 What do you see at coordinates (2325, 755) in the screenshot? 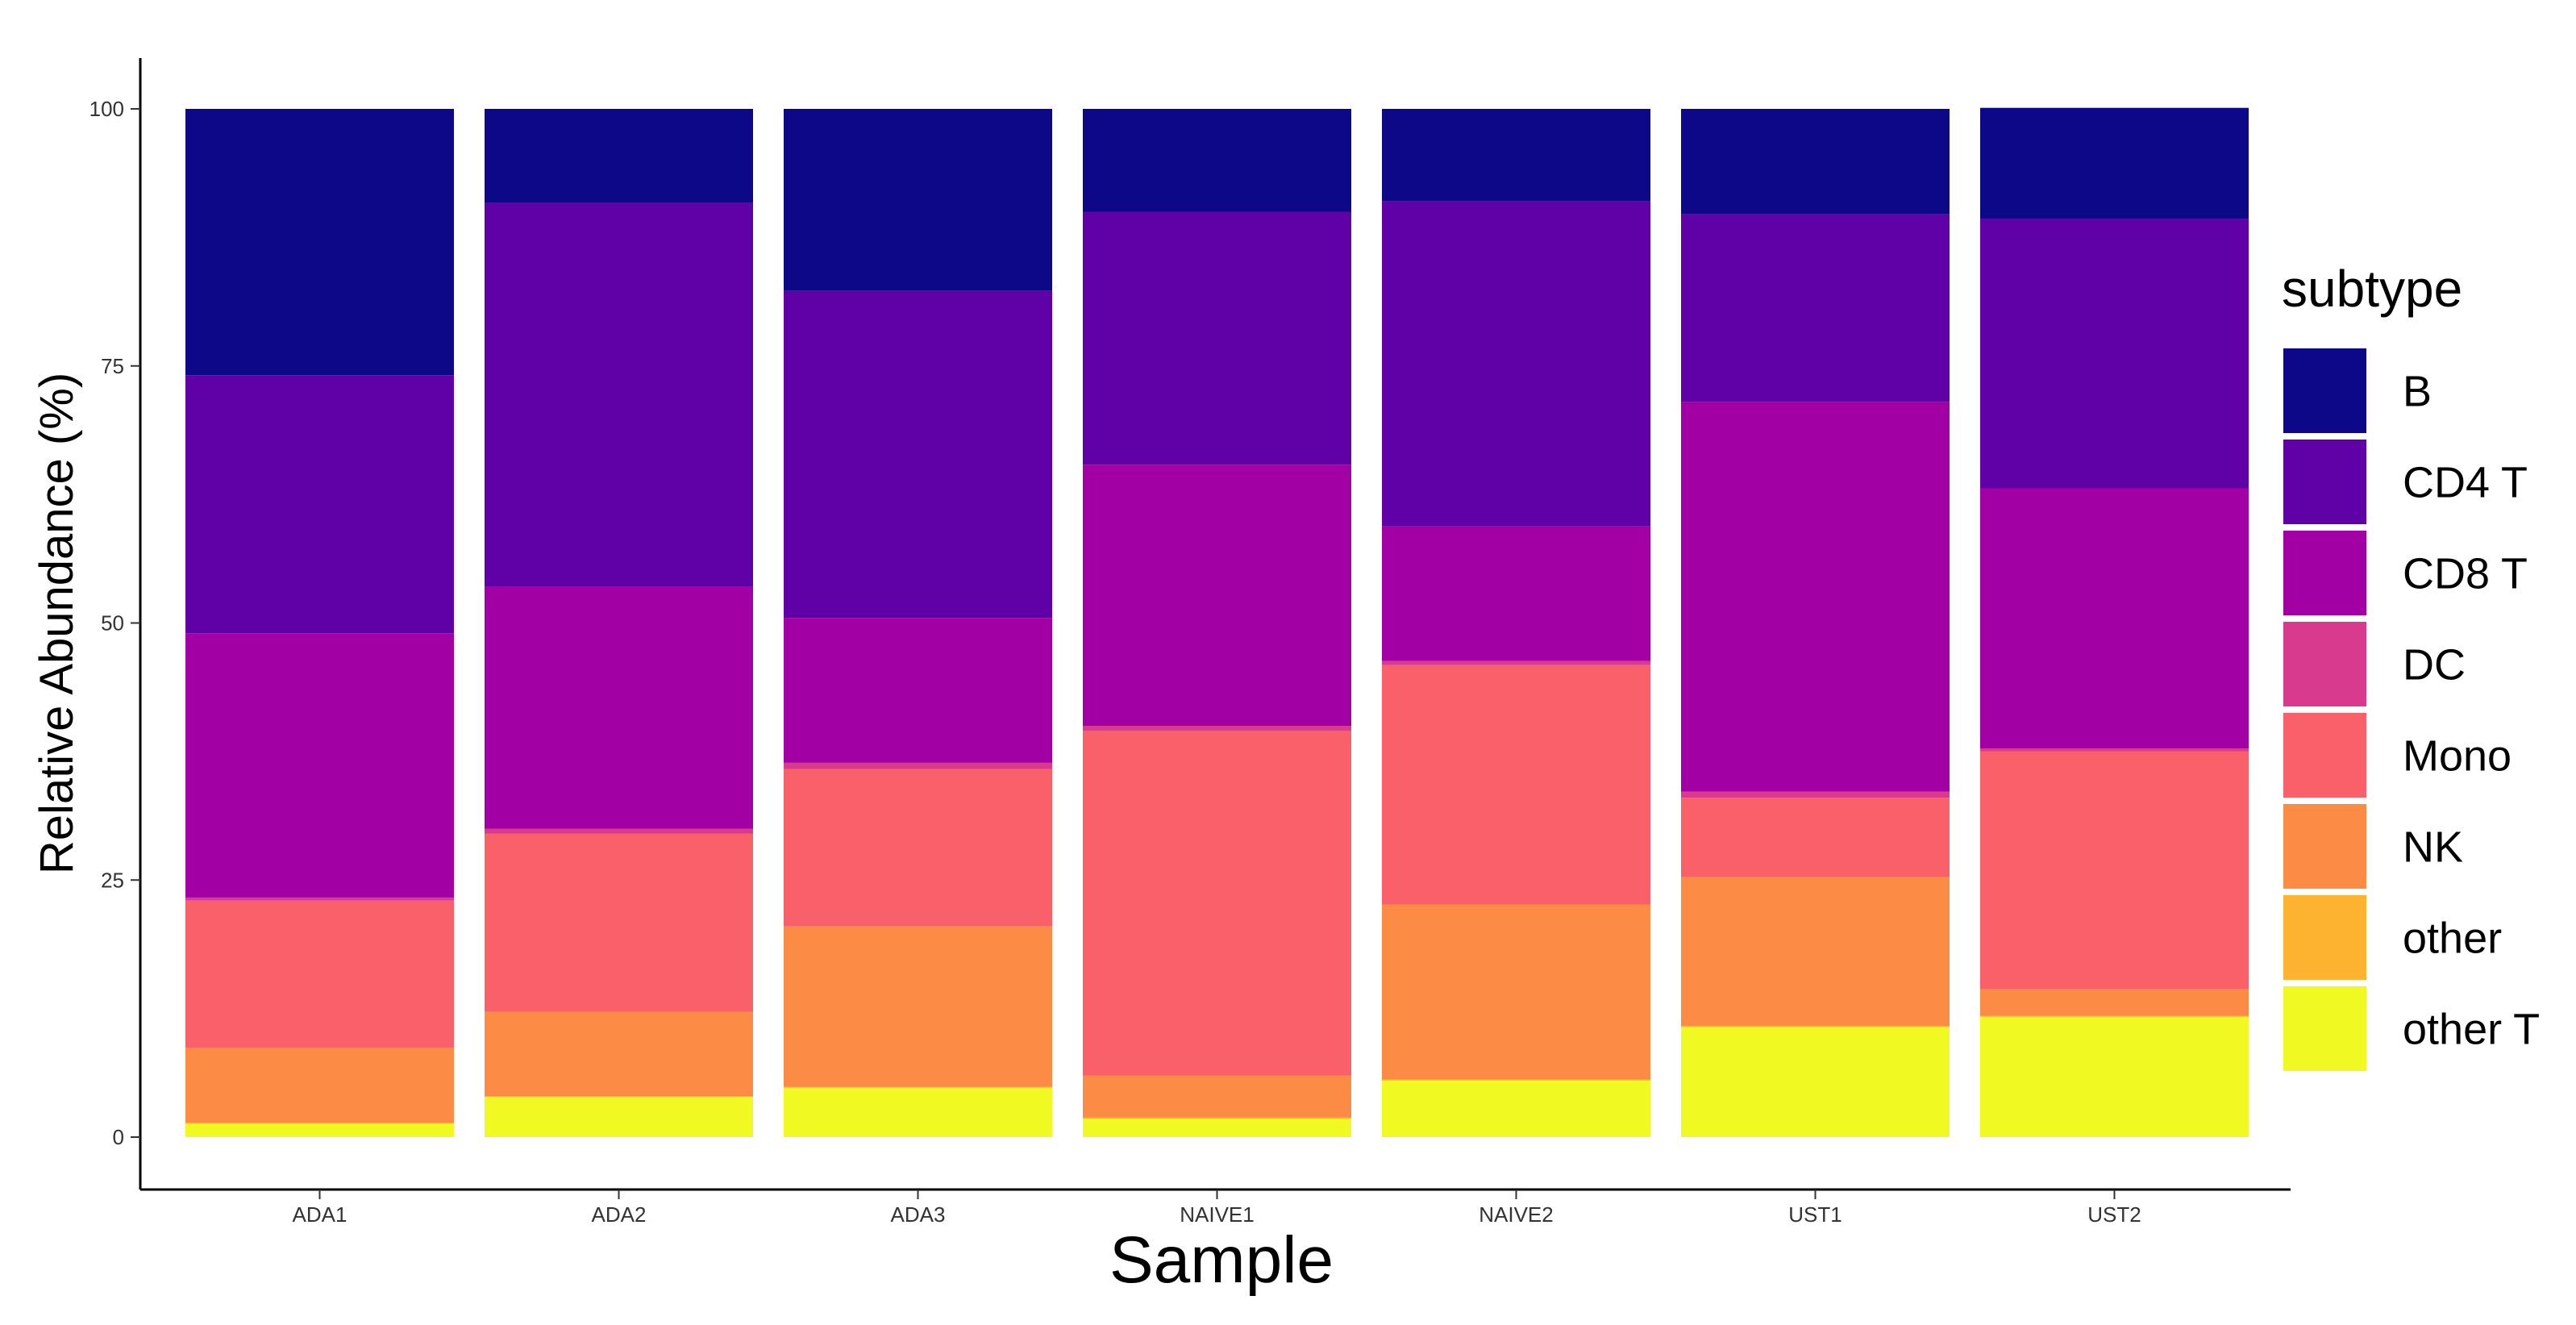
I see `legend-key-mono` at bounding box center [2325, 755].